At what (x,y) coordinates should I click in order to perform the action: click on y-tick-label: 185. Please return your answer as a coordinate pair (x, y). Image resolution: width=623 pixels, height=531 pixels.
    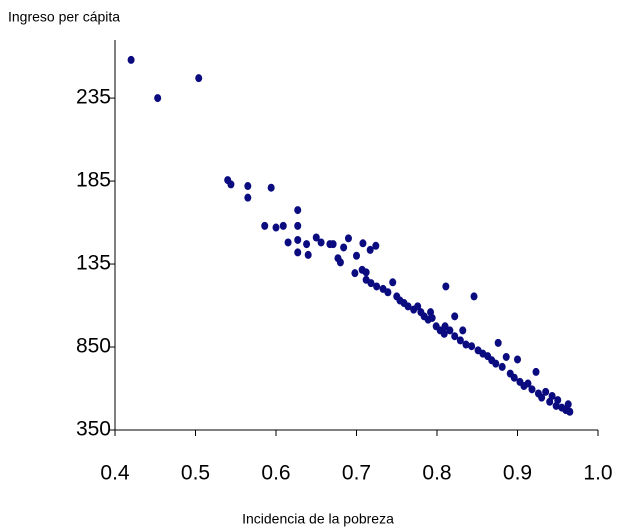
    Looking at the image, I should click on (93, 180).